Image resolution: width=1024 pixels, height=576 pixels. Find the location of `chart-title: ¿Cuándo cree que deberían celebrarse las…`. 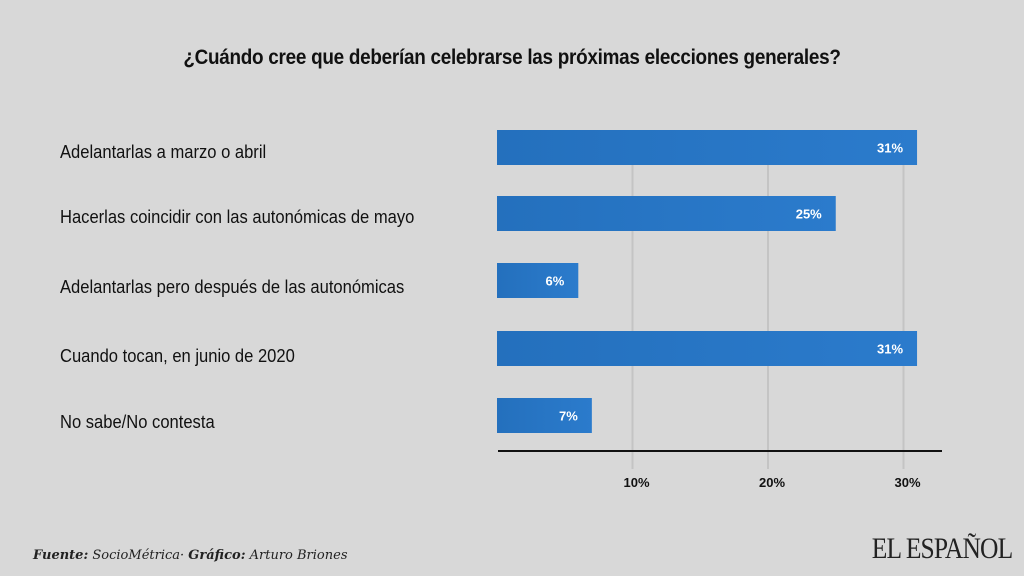

chart-title: ¿Cuándo cree que deberían celebrarse las… is located at coordinates (512, 57).